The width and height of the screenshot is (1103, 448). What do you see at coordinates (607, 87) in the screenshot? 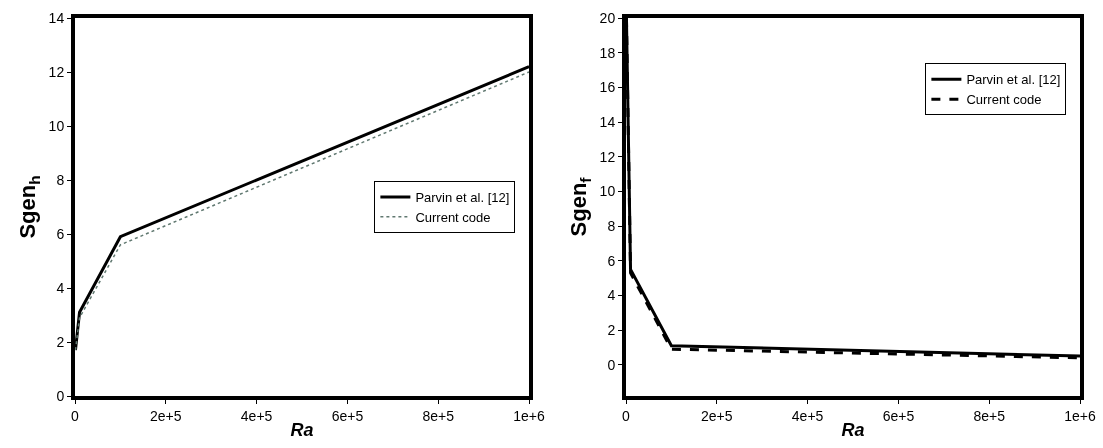
I see `y-tick-label: 16` at bounding box center [607, 87].